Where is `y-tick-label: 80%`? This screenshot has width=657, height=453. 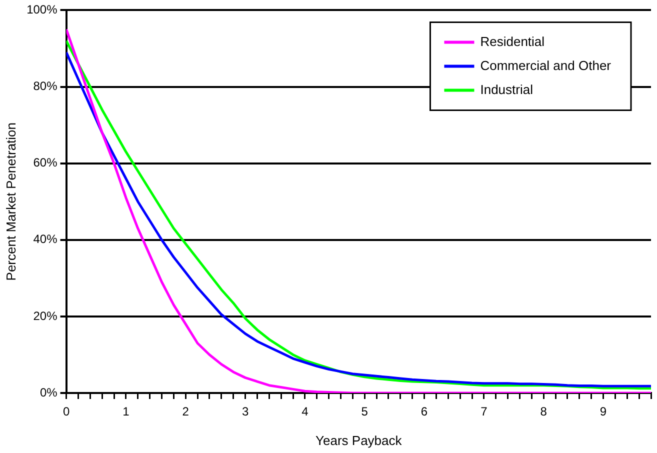 y-tick-label: 80% is located at coordinates (45, 86).